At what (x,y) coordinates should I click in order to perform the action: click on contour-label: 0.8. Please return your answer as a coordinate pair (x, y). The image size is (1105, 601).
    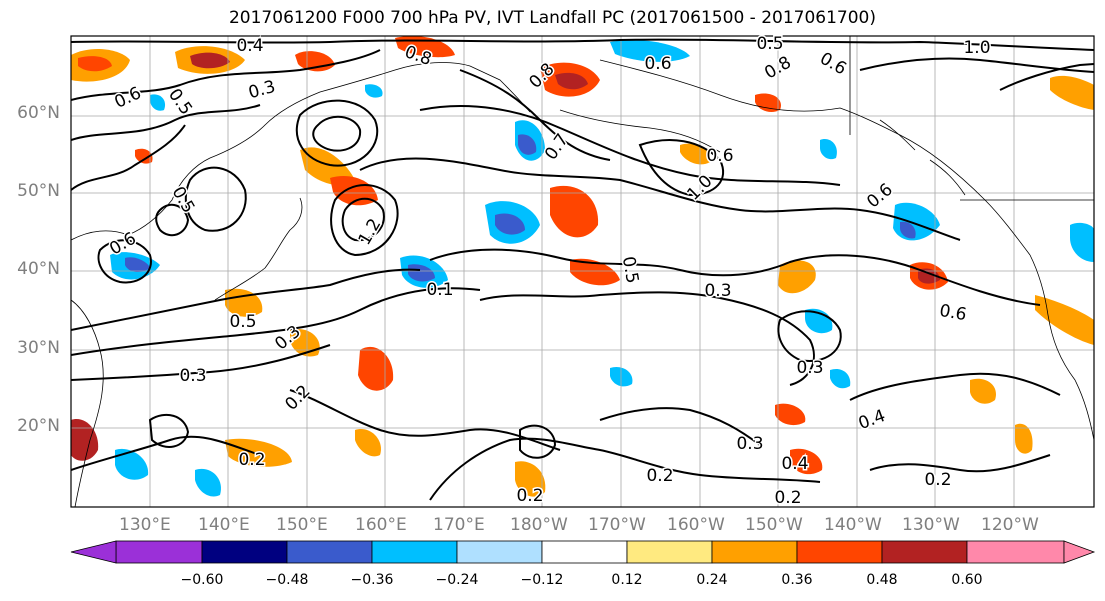
    Looking at the image, I should click on (777, 68).